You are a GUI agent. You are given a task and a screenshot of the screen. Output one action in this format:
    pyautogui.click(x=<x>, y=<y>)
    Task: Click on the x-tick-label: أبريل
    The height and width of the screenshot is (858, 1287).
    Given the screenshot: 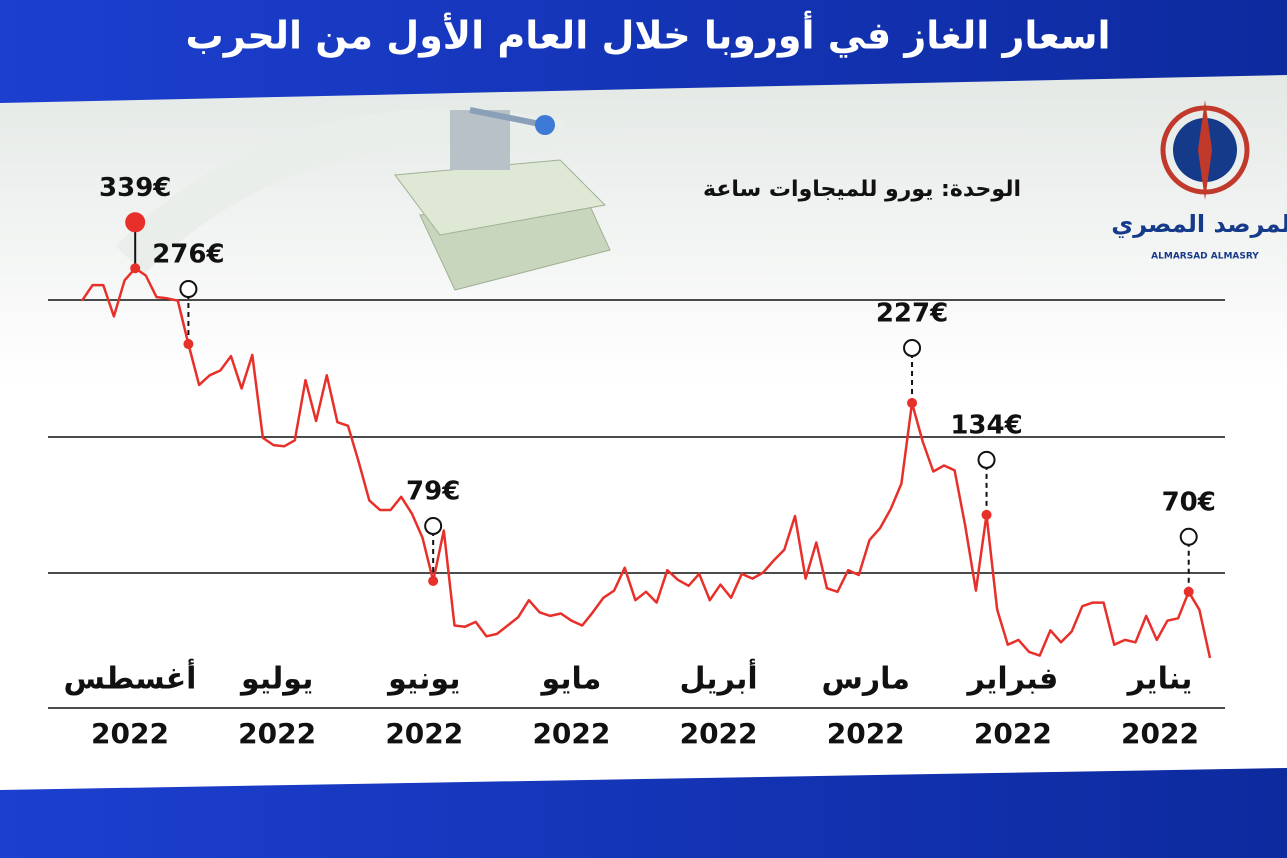 What is the action you would take?
    pyautogui.click(x=718, y=678)
    